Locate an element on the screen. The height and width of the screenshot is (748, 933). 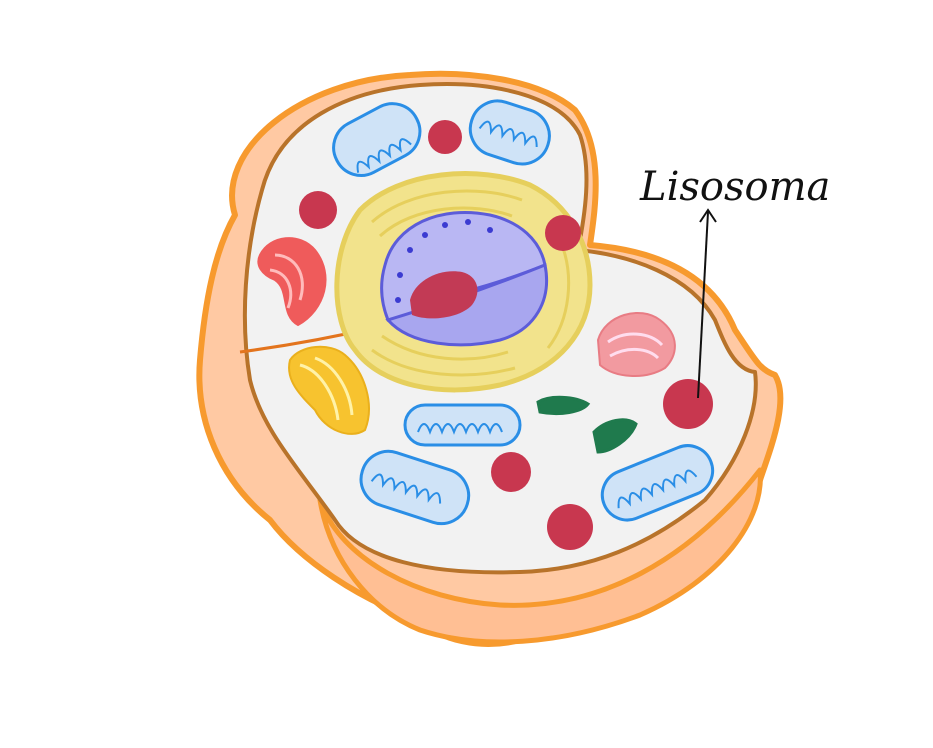
lysosome-labeled is located at coordinates (688, 404).